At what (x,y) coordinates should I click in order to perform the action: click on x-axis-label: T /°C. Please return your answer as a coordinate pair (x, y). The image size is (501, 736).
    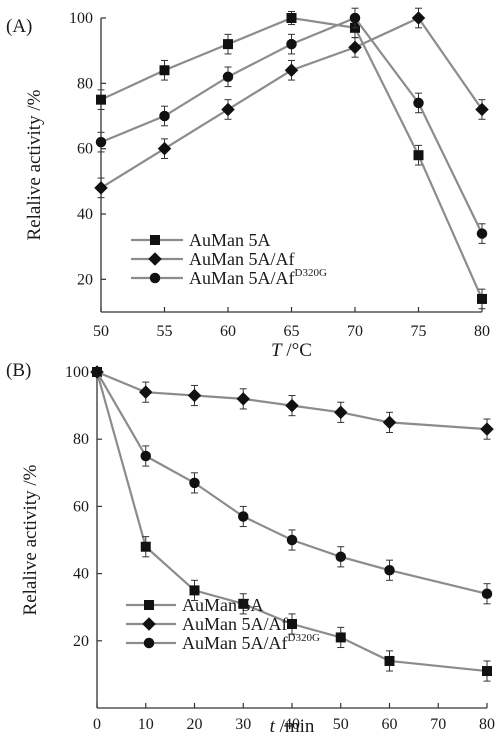
    Looking at the image, I should click on (291, 350).